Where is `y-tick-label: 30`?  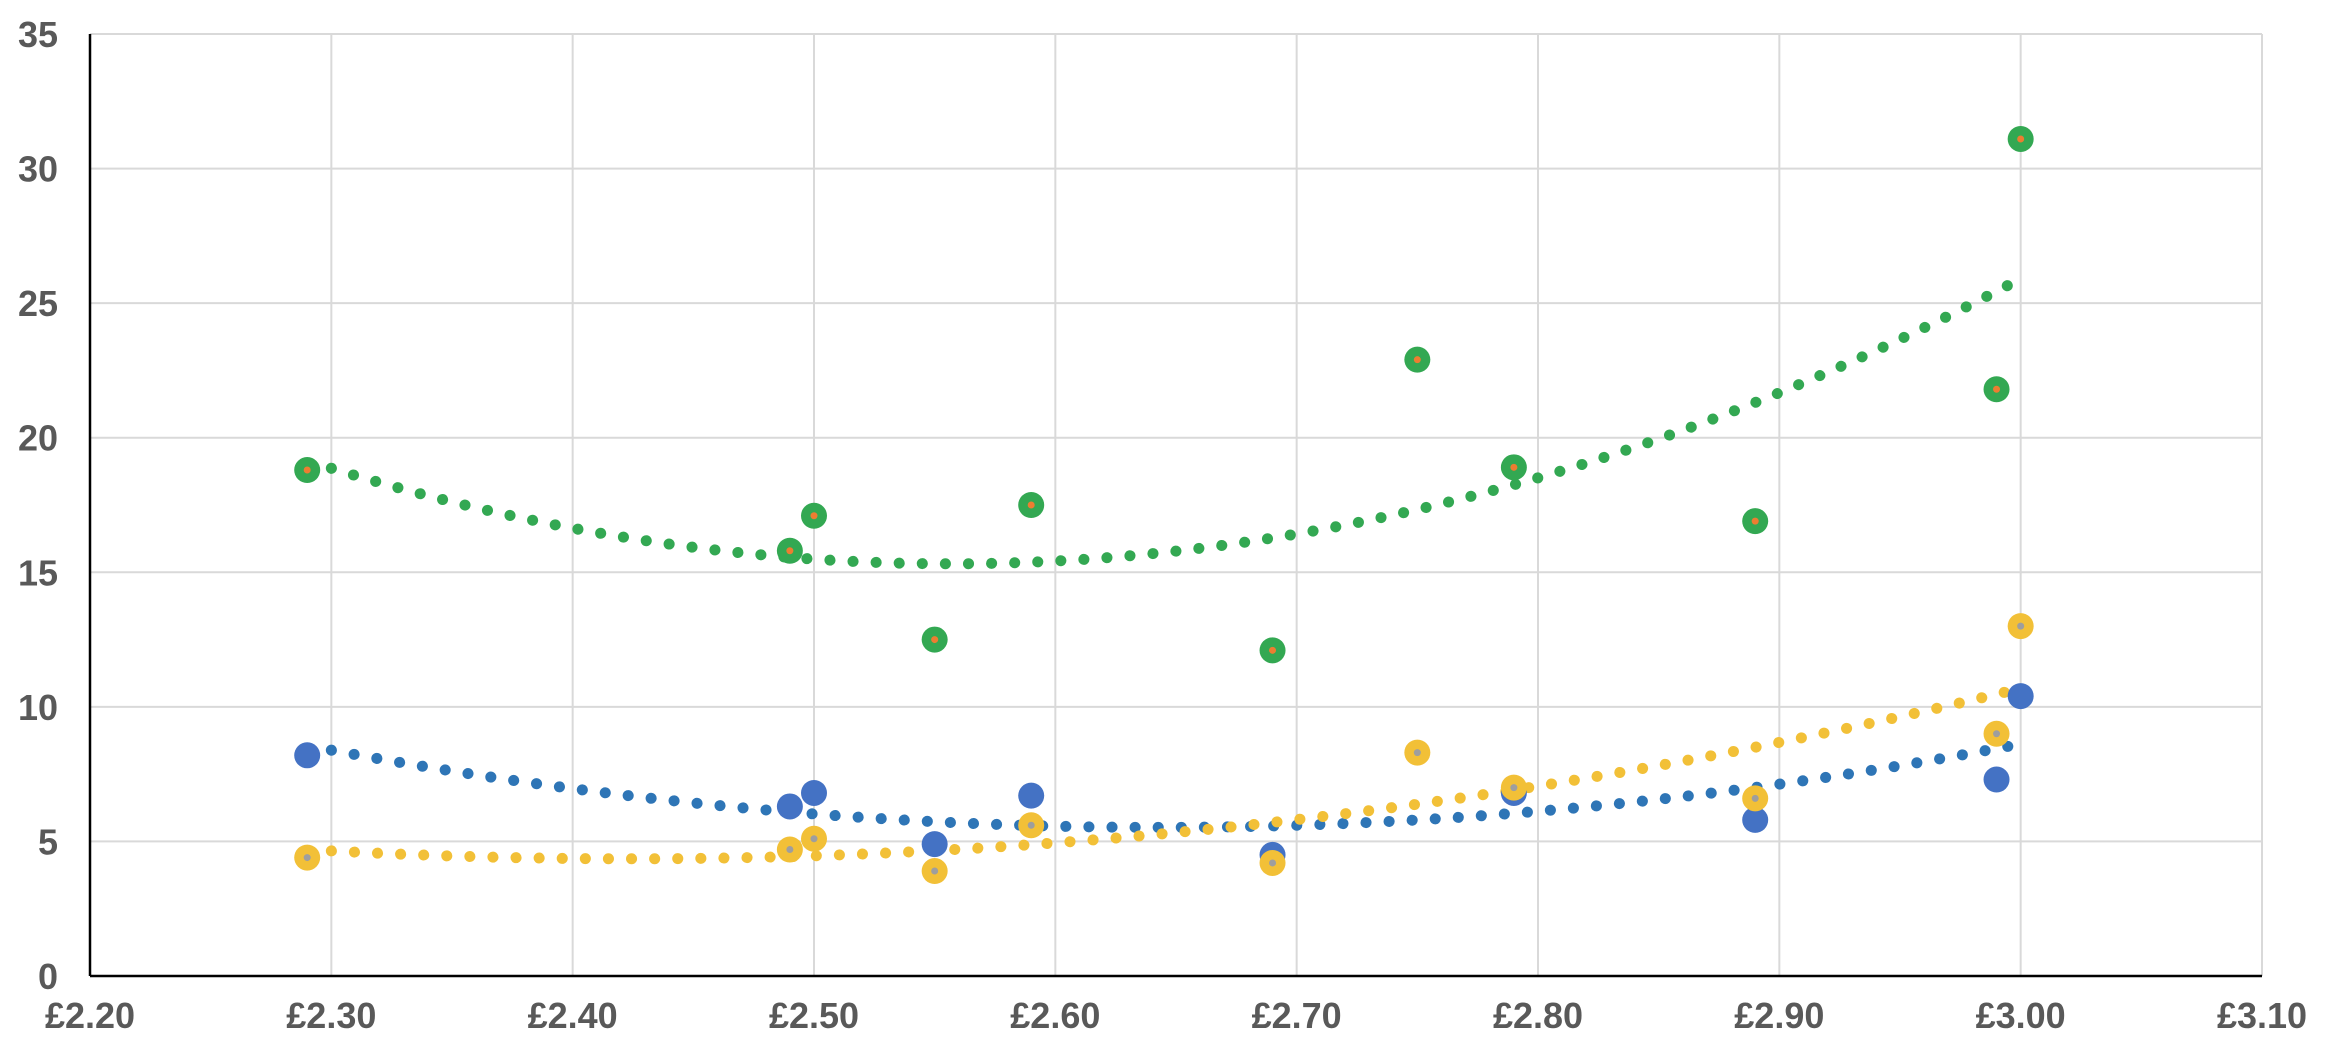
y-tick-label: 30 is located at coordinates (38, 169).